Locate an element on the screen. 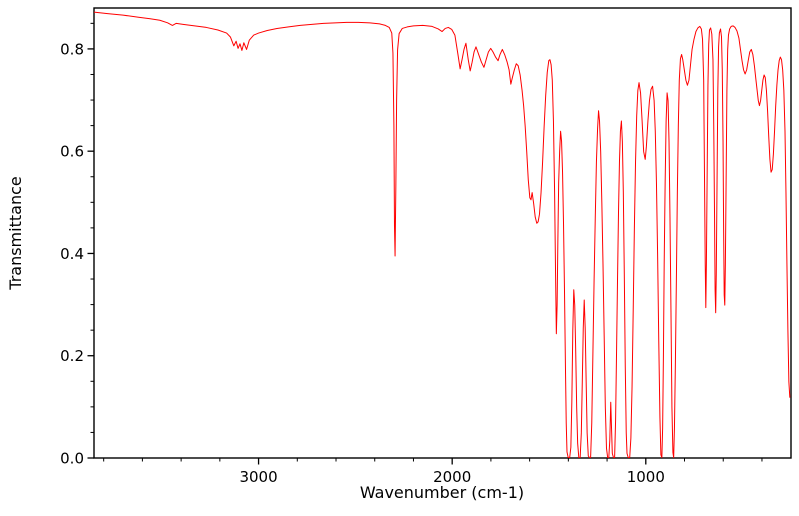 Image resolution: width=799 pixels, height=516 pixels. x-tick-label: 1000 is located at coordinates (646, 477).